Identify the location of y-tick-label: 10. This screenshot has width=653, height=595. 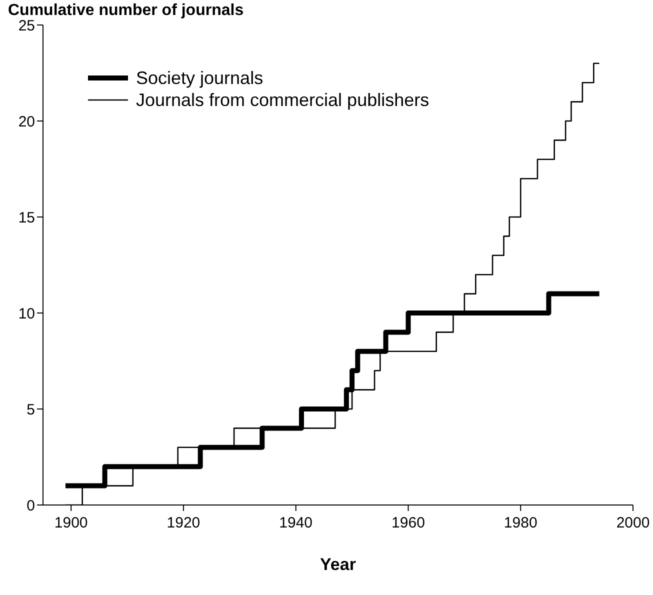
(26, 313).